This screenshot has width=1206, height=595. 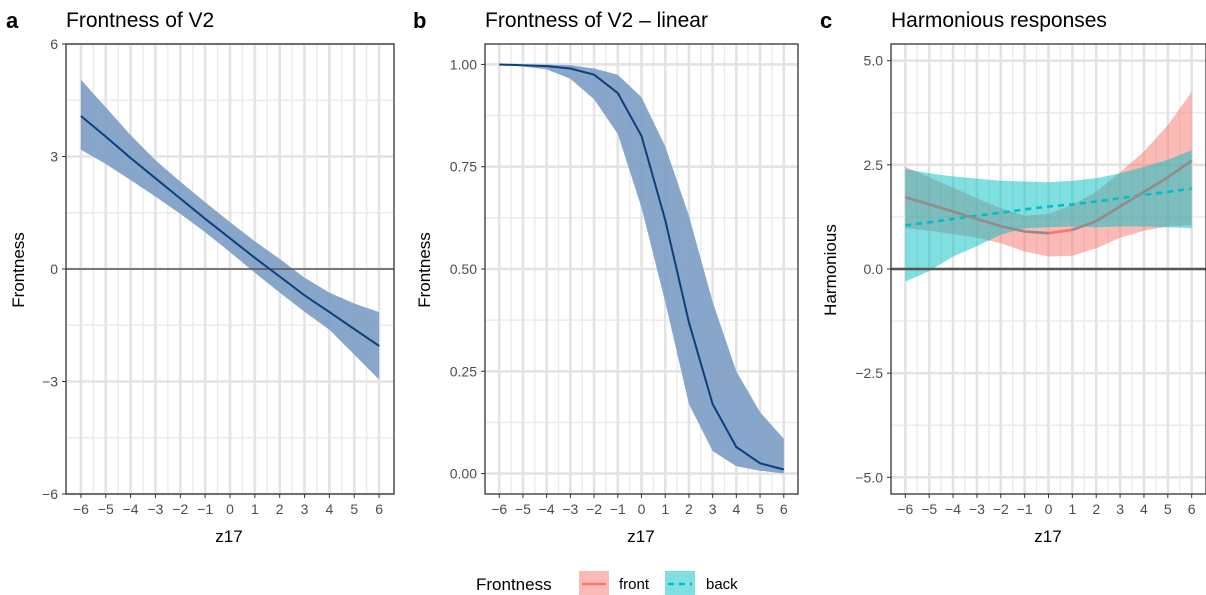 What do you see at coordinates (18, 270) in the screenshot?
I see `panel-a-ylabel: Frontness` at bounding box center [18, 270].